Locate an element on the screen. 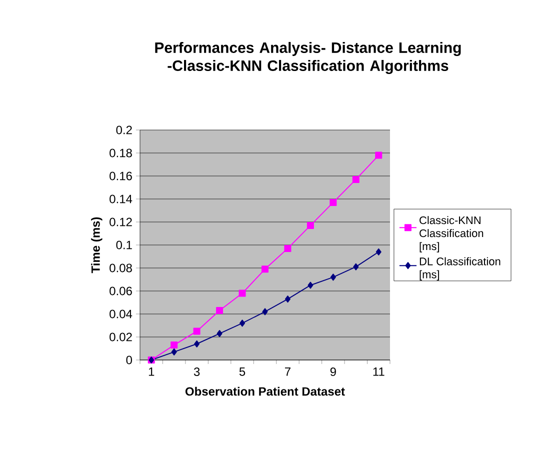  x-tick-label: 5 is located at coordinates (242, 372).